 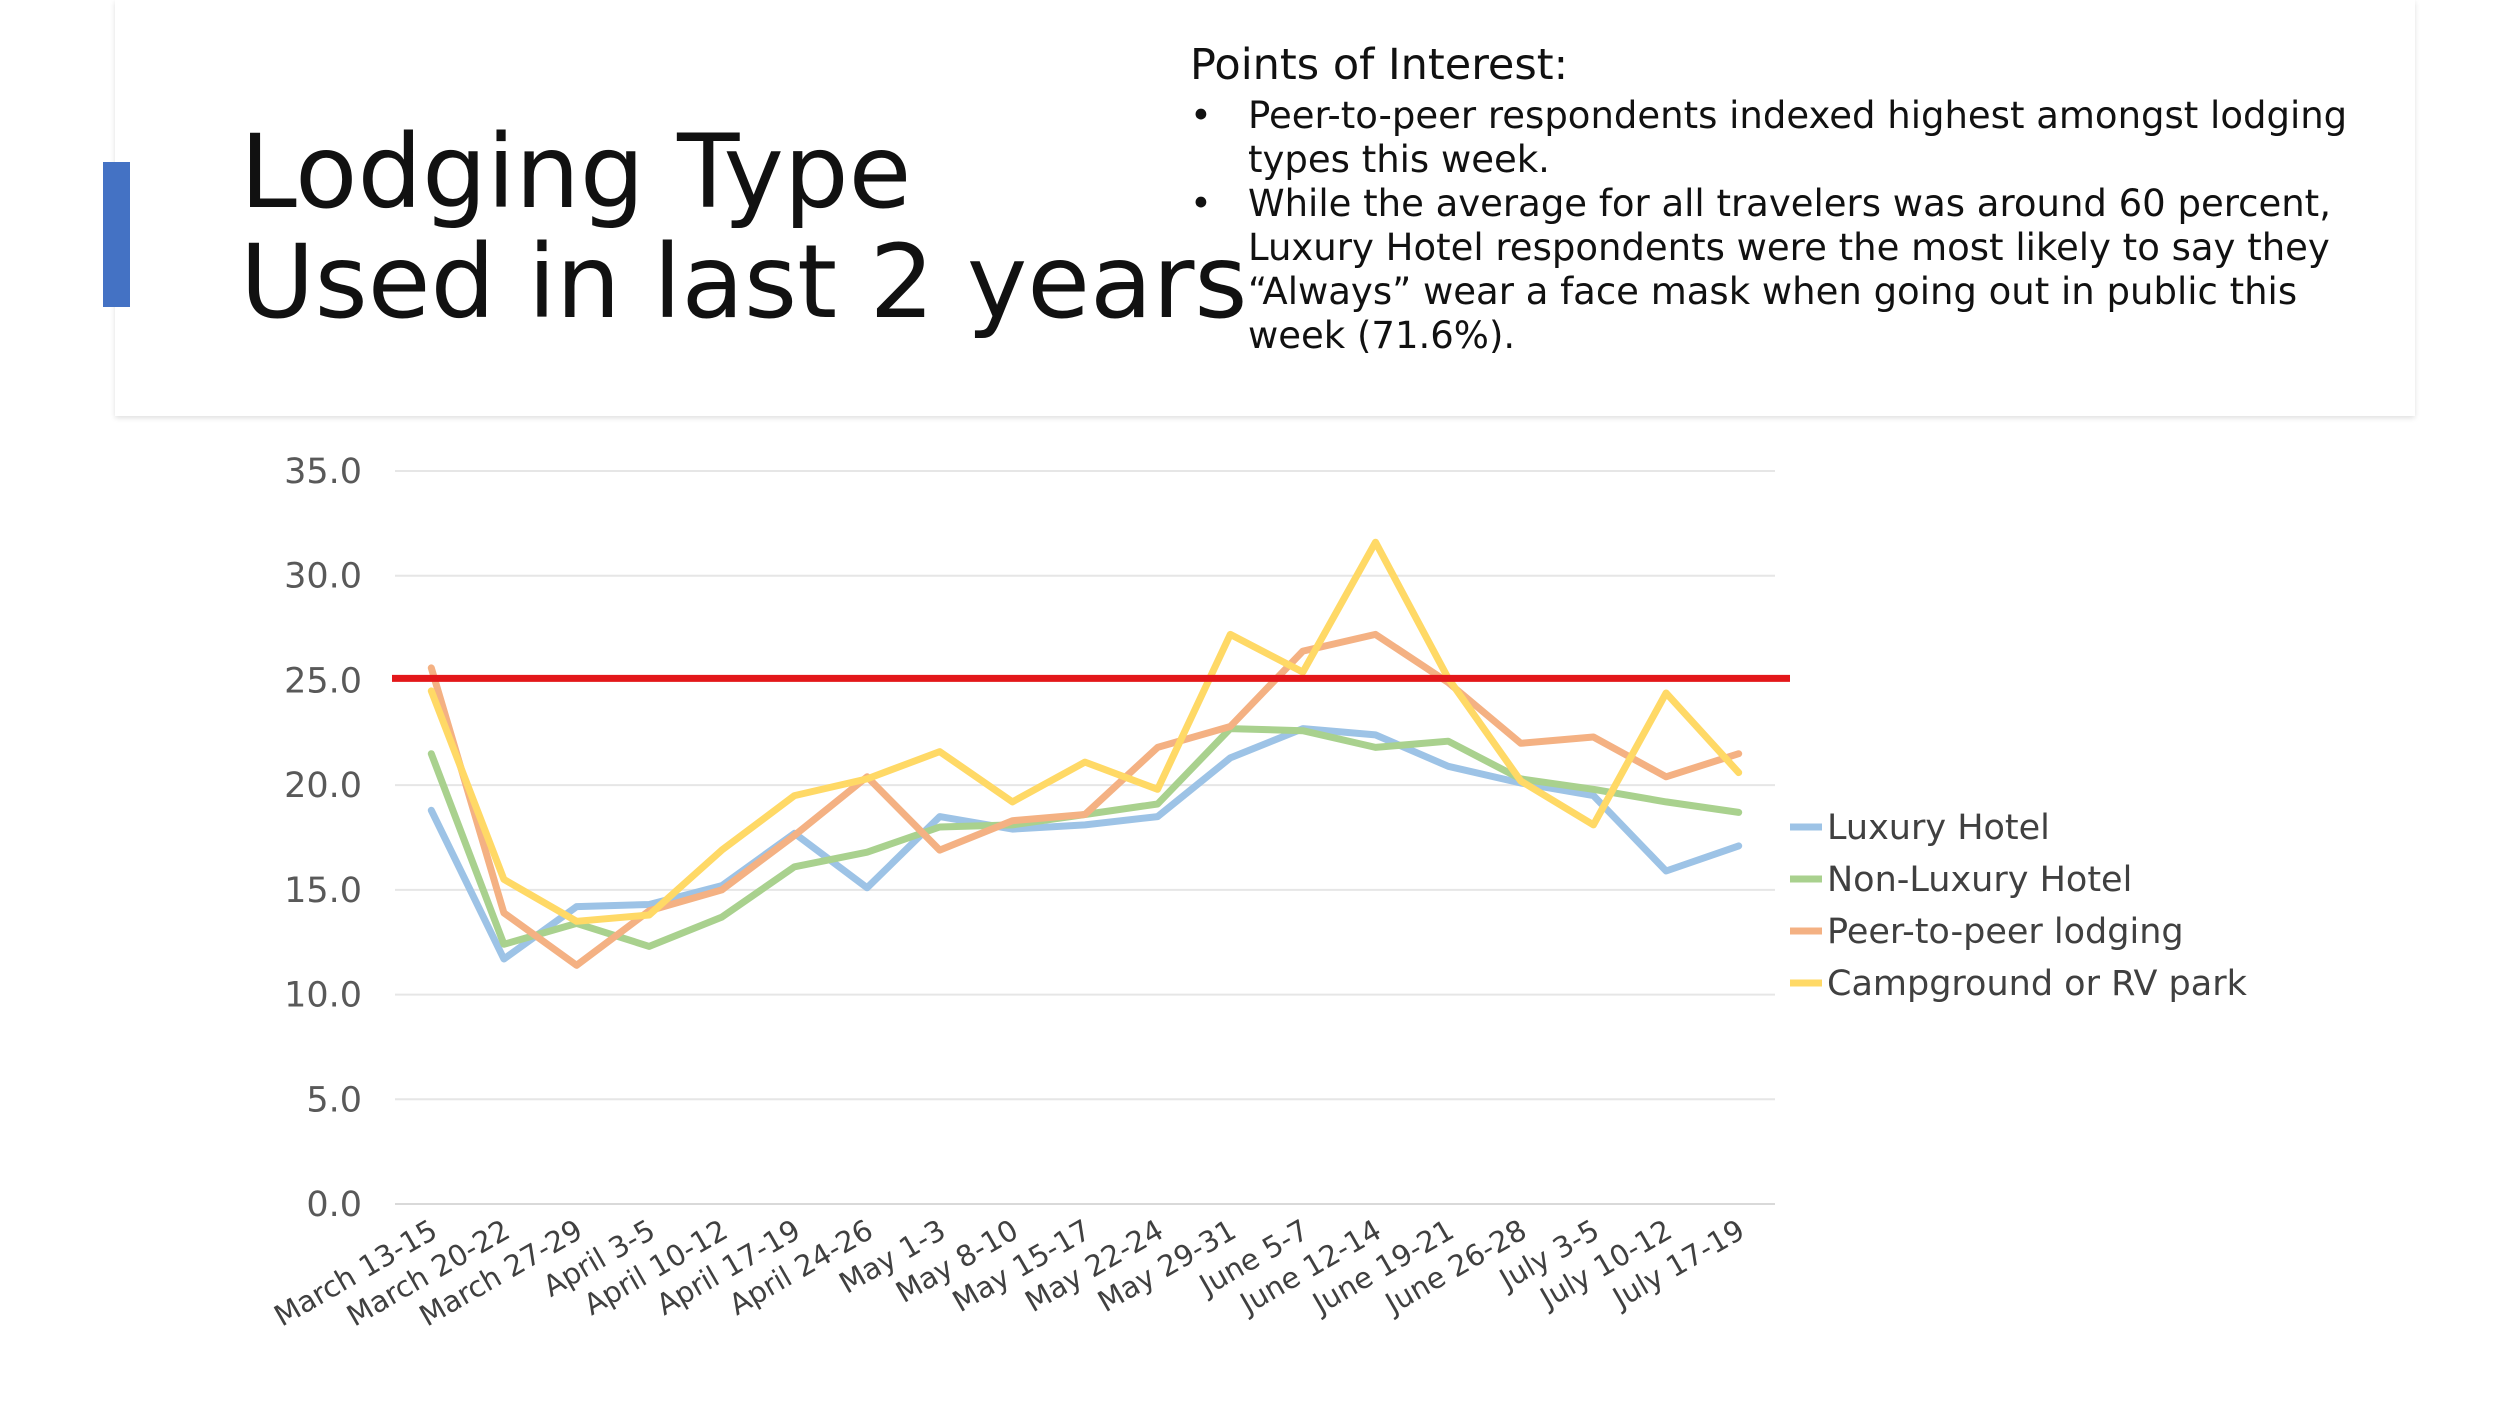 I want to click on y-axis-ticks: 0.0 5.0 10.0 15.0 20.0 25.0 30.0 35.0, so click(x=323, y=838).